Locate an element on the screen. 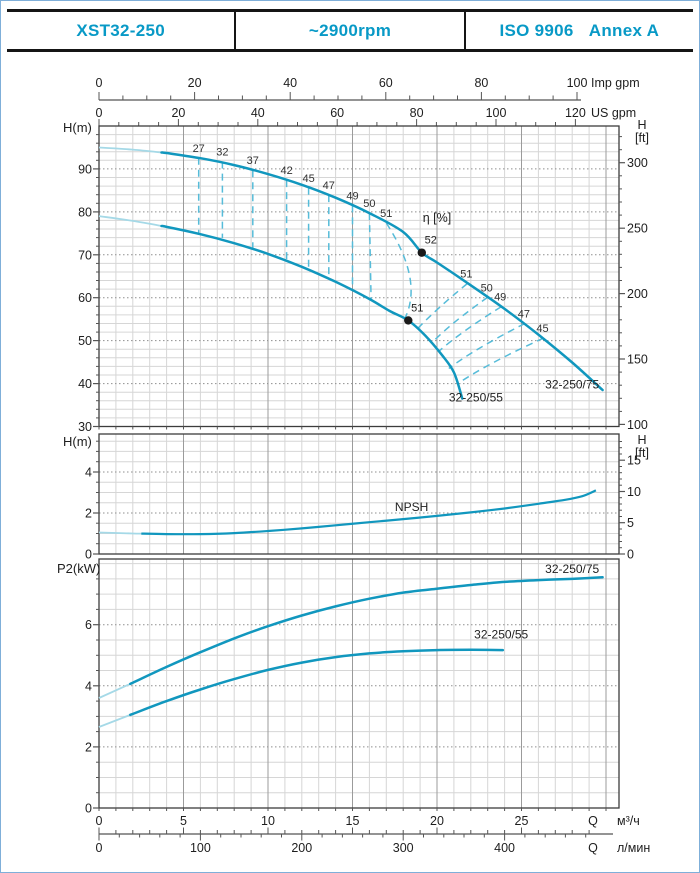 The image size is (700, 873). p2-curve-32-250/75 is located at coordinates (366, 631).